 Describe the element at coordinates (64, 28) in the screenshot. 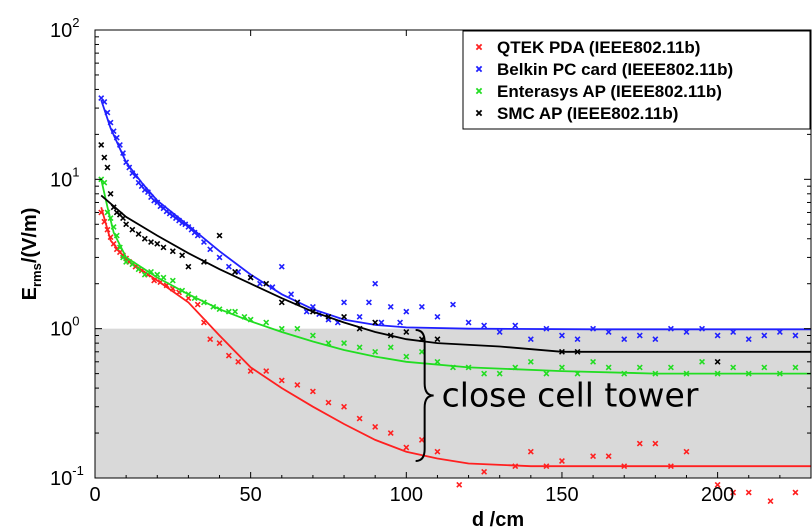

I see `y-tick-label: 10²` at that location.